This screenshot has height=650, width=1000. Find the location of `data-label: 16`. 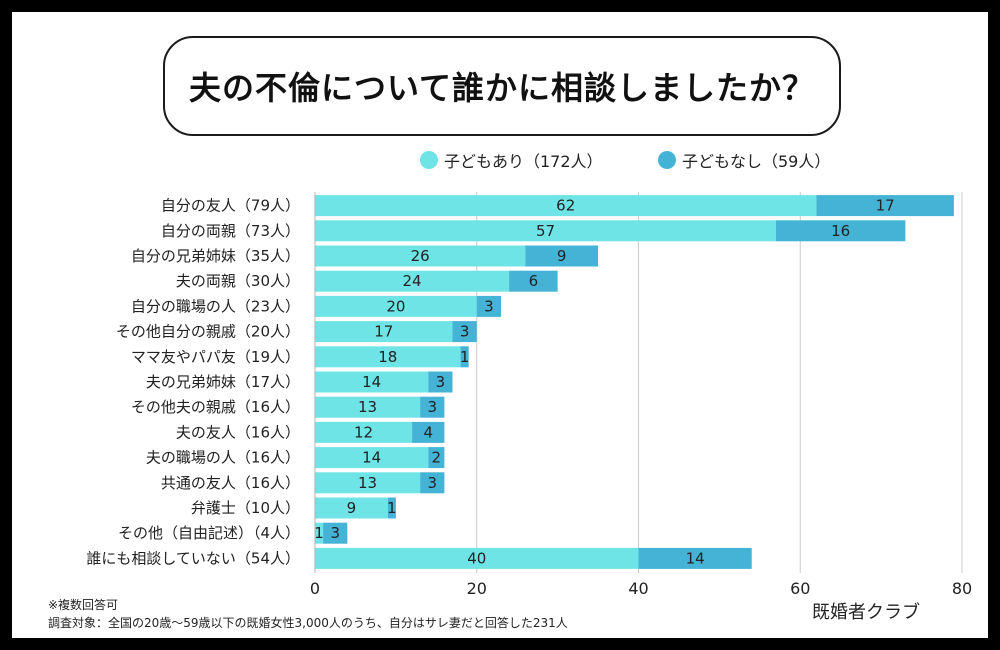

data-label: 16 is located at coordinates (840, 231).